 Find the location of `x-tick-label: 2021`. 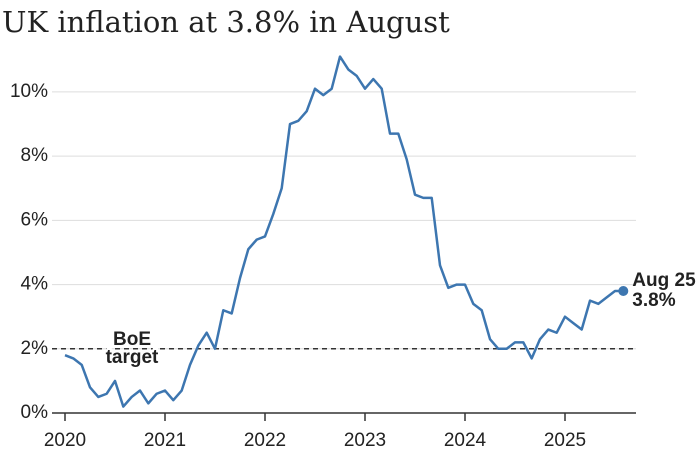

x-tick-label: 2021 is located at coordinates (165, 440).